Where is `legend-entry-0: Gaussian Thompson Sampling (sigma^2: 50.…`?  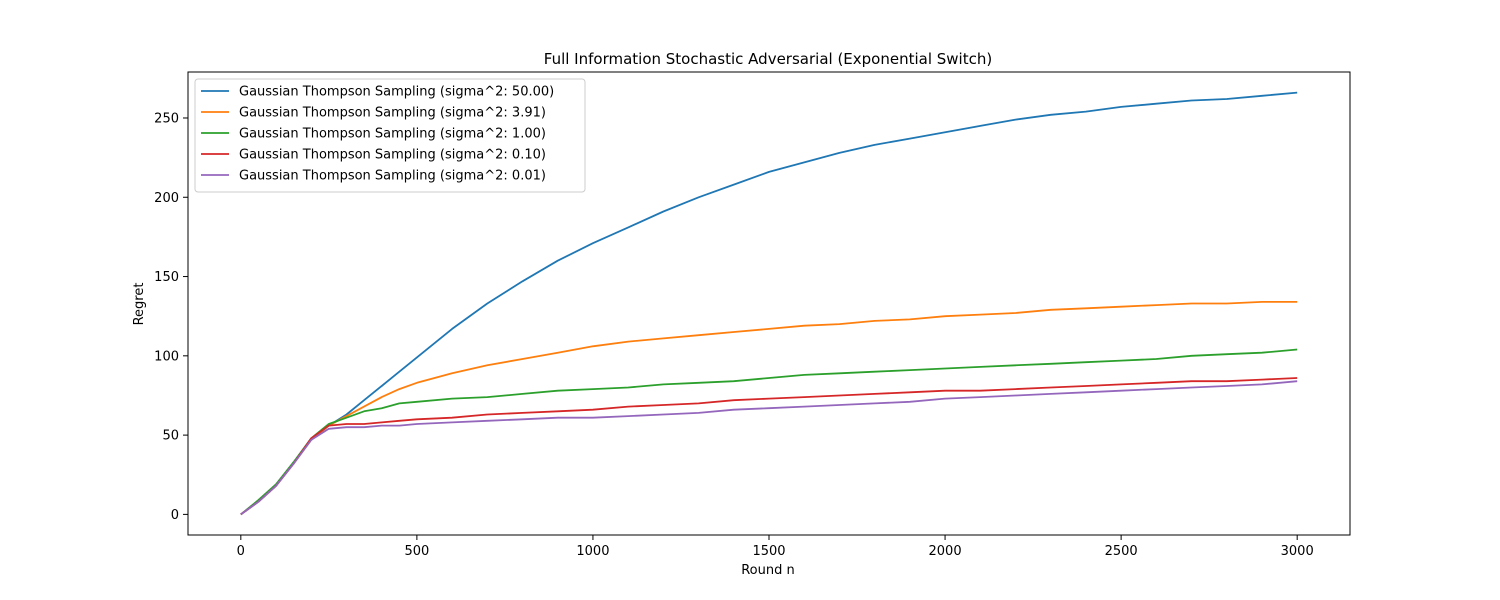
legend-entry-0: Gaussian Thompson Sampling (sigma^2: 50.… is located at coordinates (396, 92).